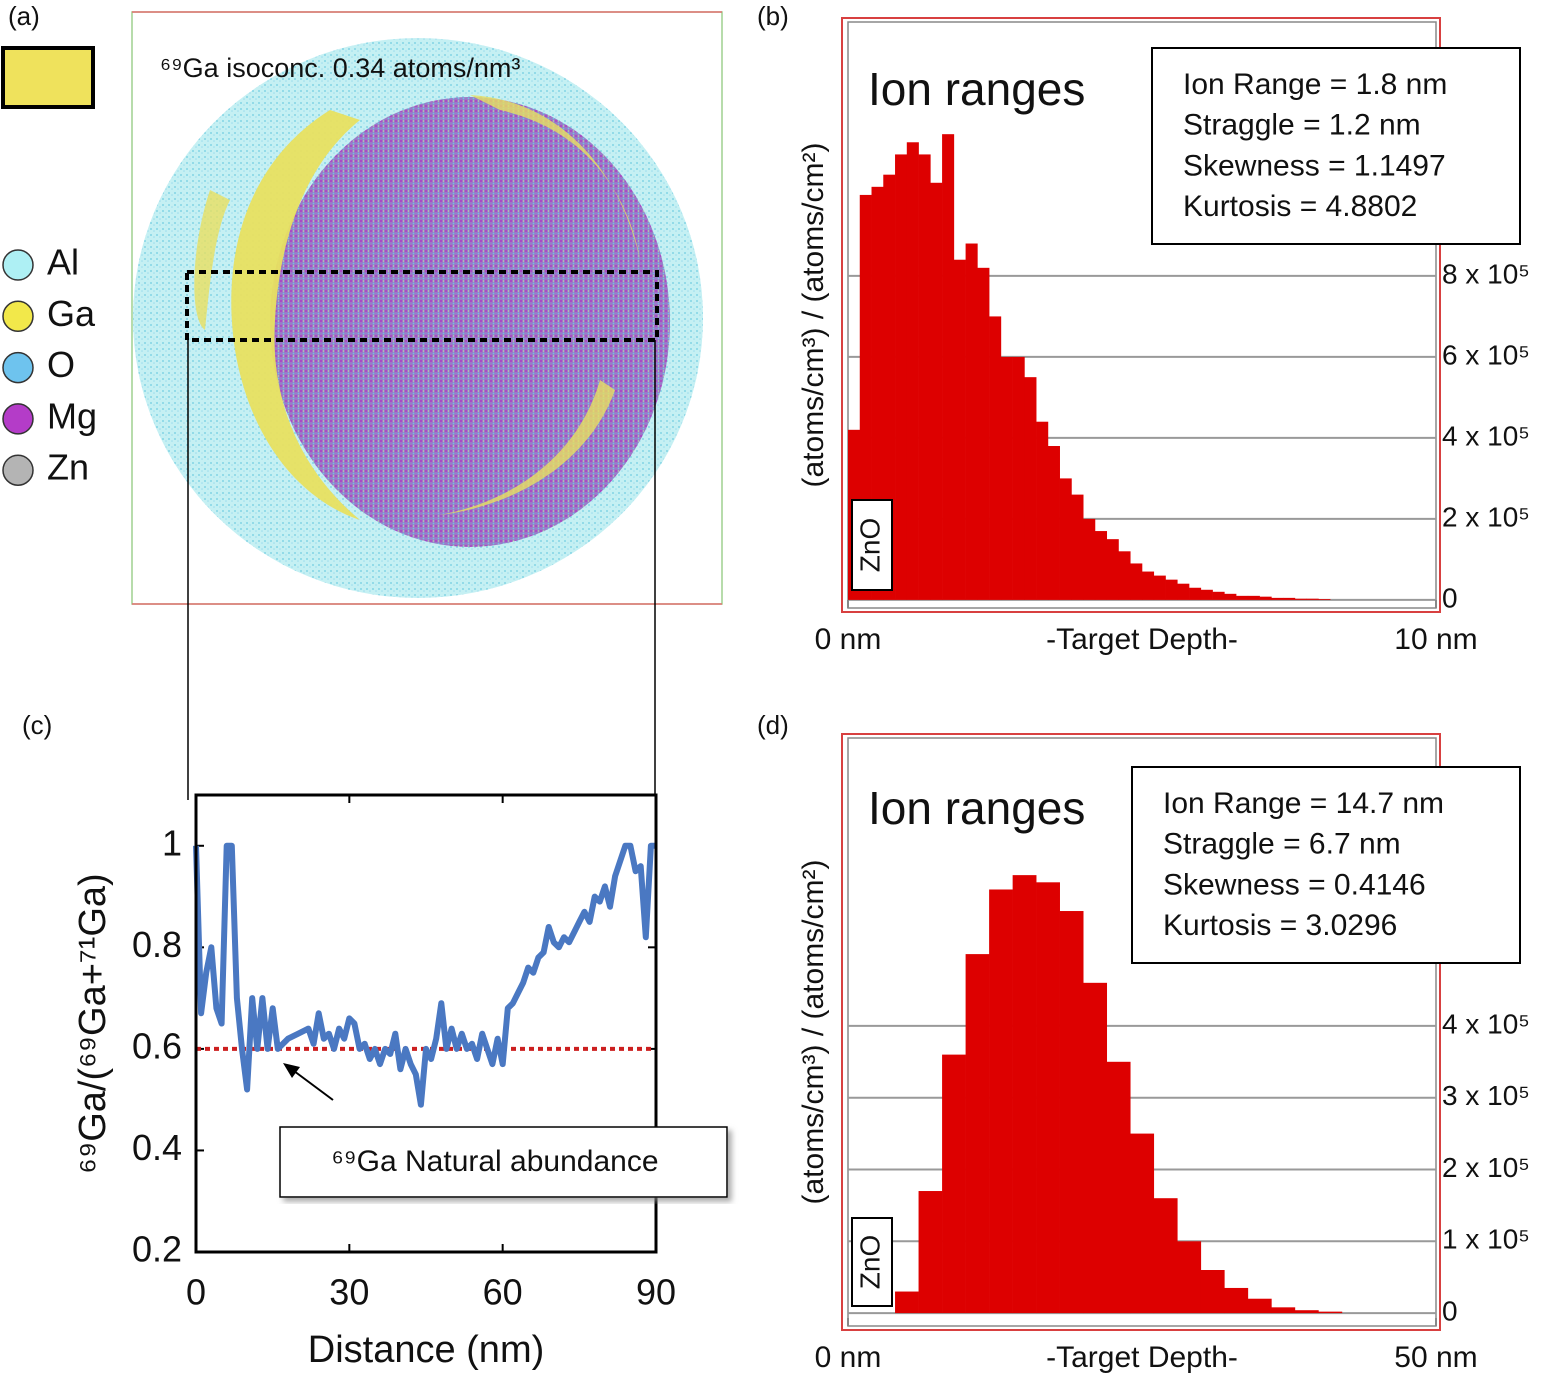 This screenshot has width=1550, height=1378. I want to click on stats-line: Straggle = 1.2 nm, so click(1302, 125).